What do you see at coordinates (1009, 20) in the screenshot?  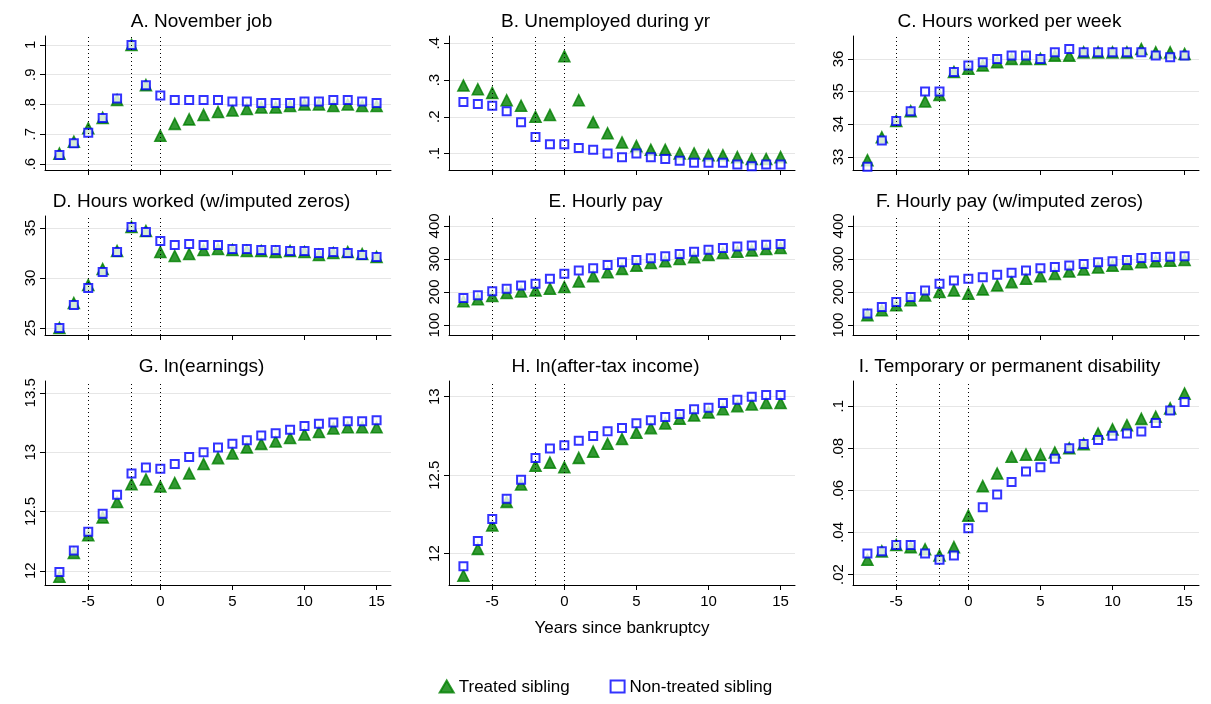 I see `chart-title: C. Hours worked per week` at bounding box center [1009, 20].